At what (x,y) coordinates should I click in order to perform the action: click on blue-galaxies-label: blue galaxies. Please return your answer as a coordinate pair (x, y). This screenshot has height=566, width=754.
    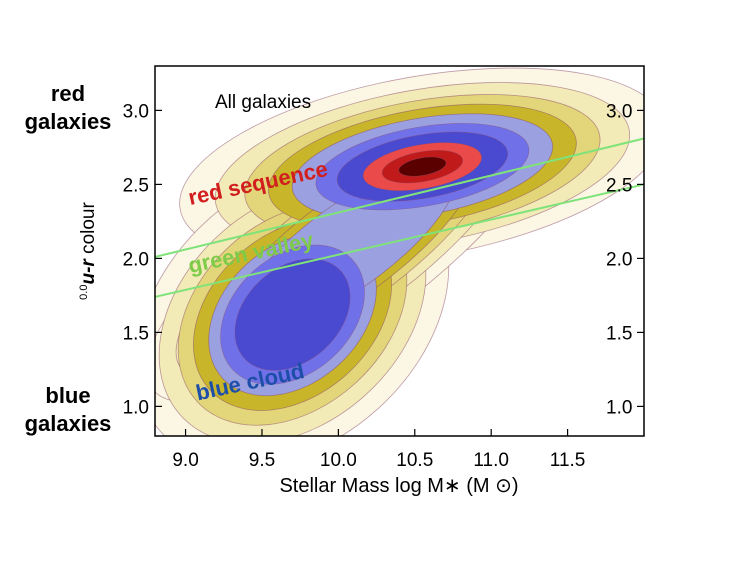
    Looking at the image, I should click on (68, 410).